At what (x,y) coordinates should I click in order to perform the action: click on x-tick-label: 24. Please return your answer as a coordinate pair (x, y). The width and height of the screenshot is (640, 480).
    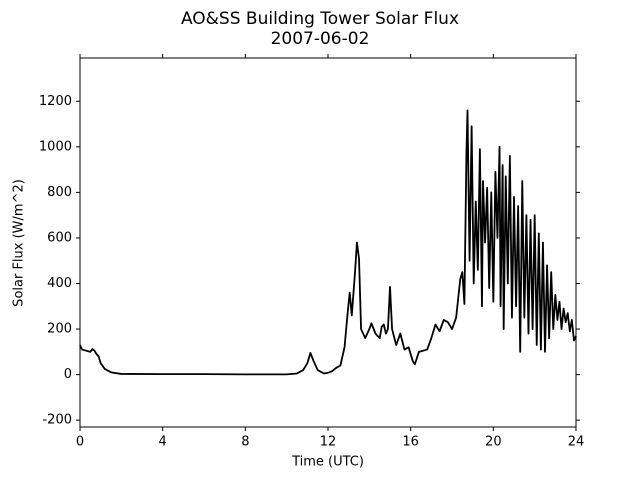
    Looking at the image, I should click on (576, 442).